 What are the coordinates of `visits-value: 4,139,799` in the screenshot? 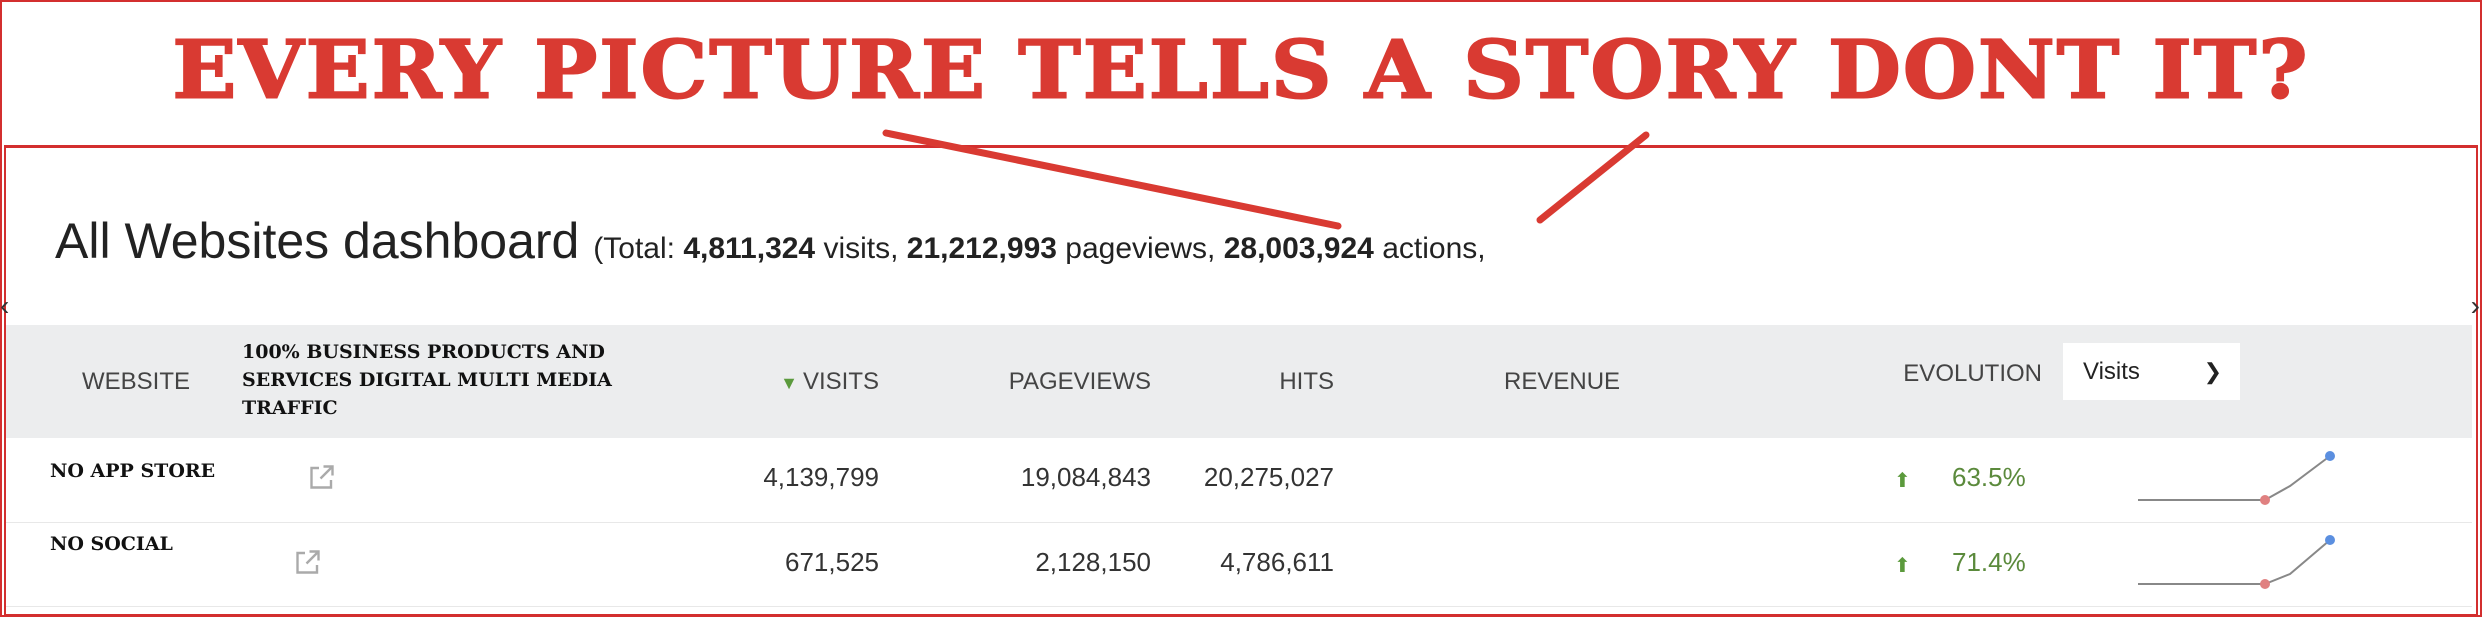 It's located at (821, 477).